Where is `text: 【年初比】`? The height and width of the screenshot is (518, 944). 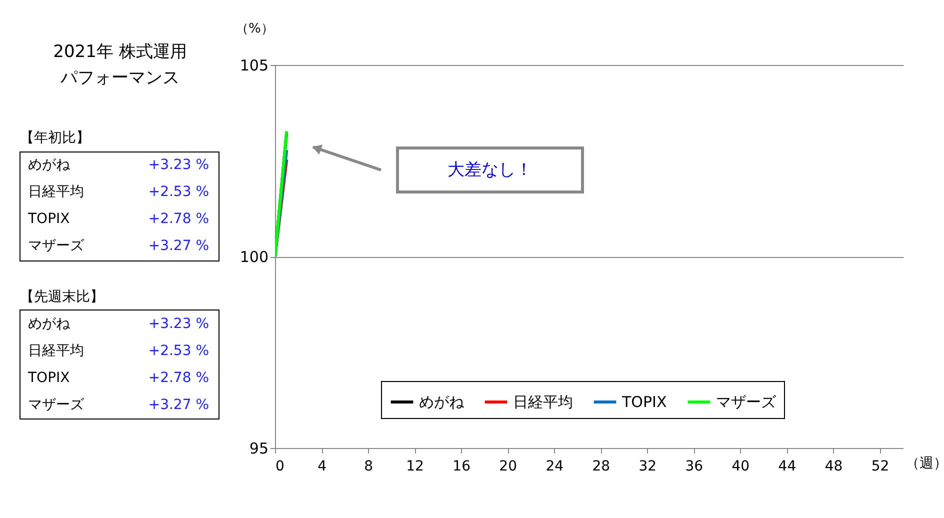
text: 【年初比】 is located at coordinates (55, 138).